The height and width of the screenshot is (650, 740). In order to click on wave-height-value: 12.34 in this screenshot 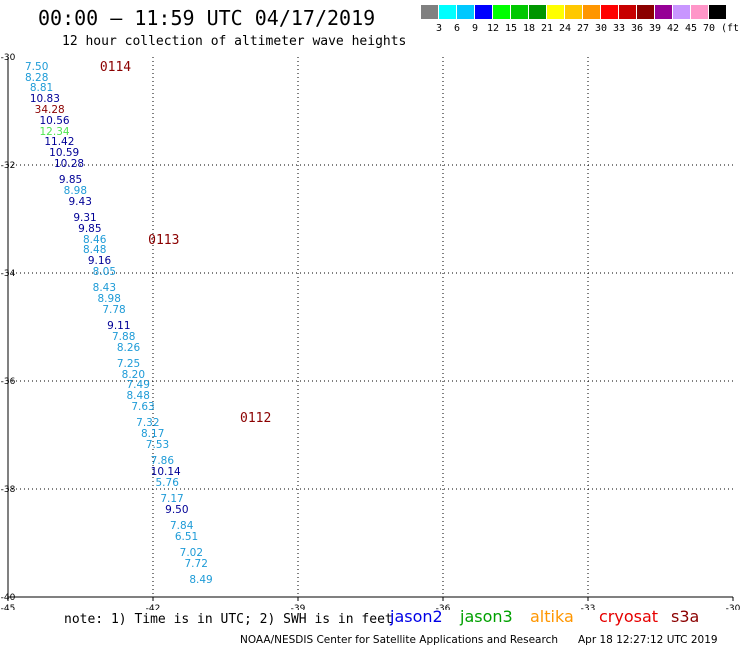, I will do `click(54, 131)`.